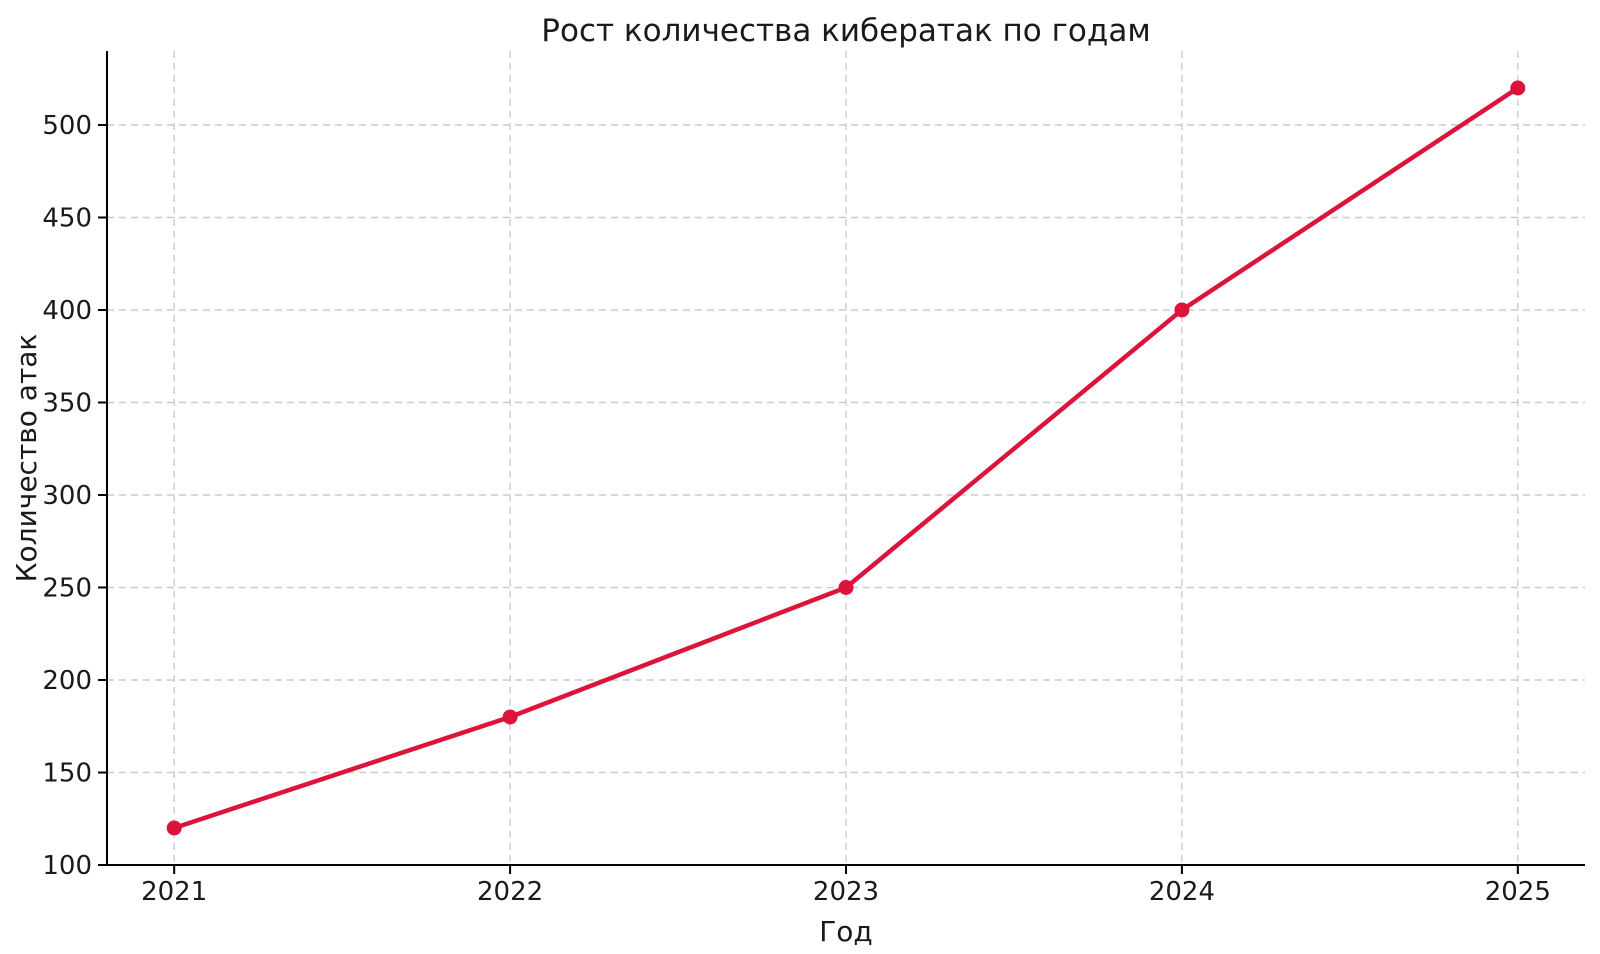 This screenshot has height=954, width=1600. I want to click on x-axis-label: Год, so click(846, 931).